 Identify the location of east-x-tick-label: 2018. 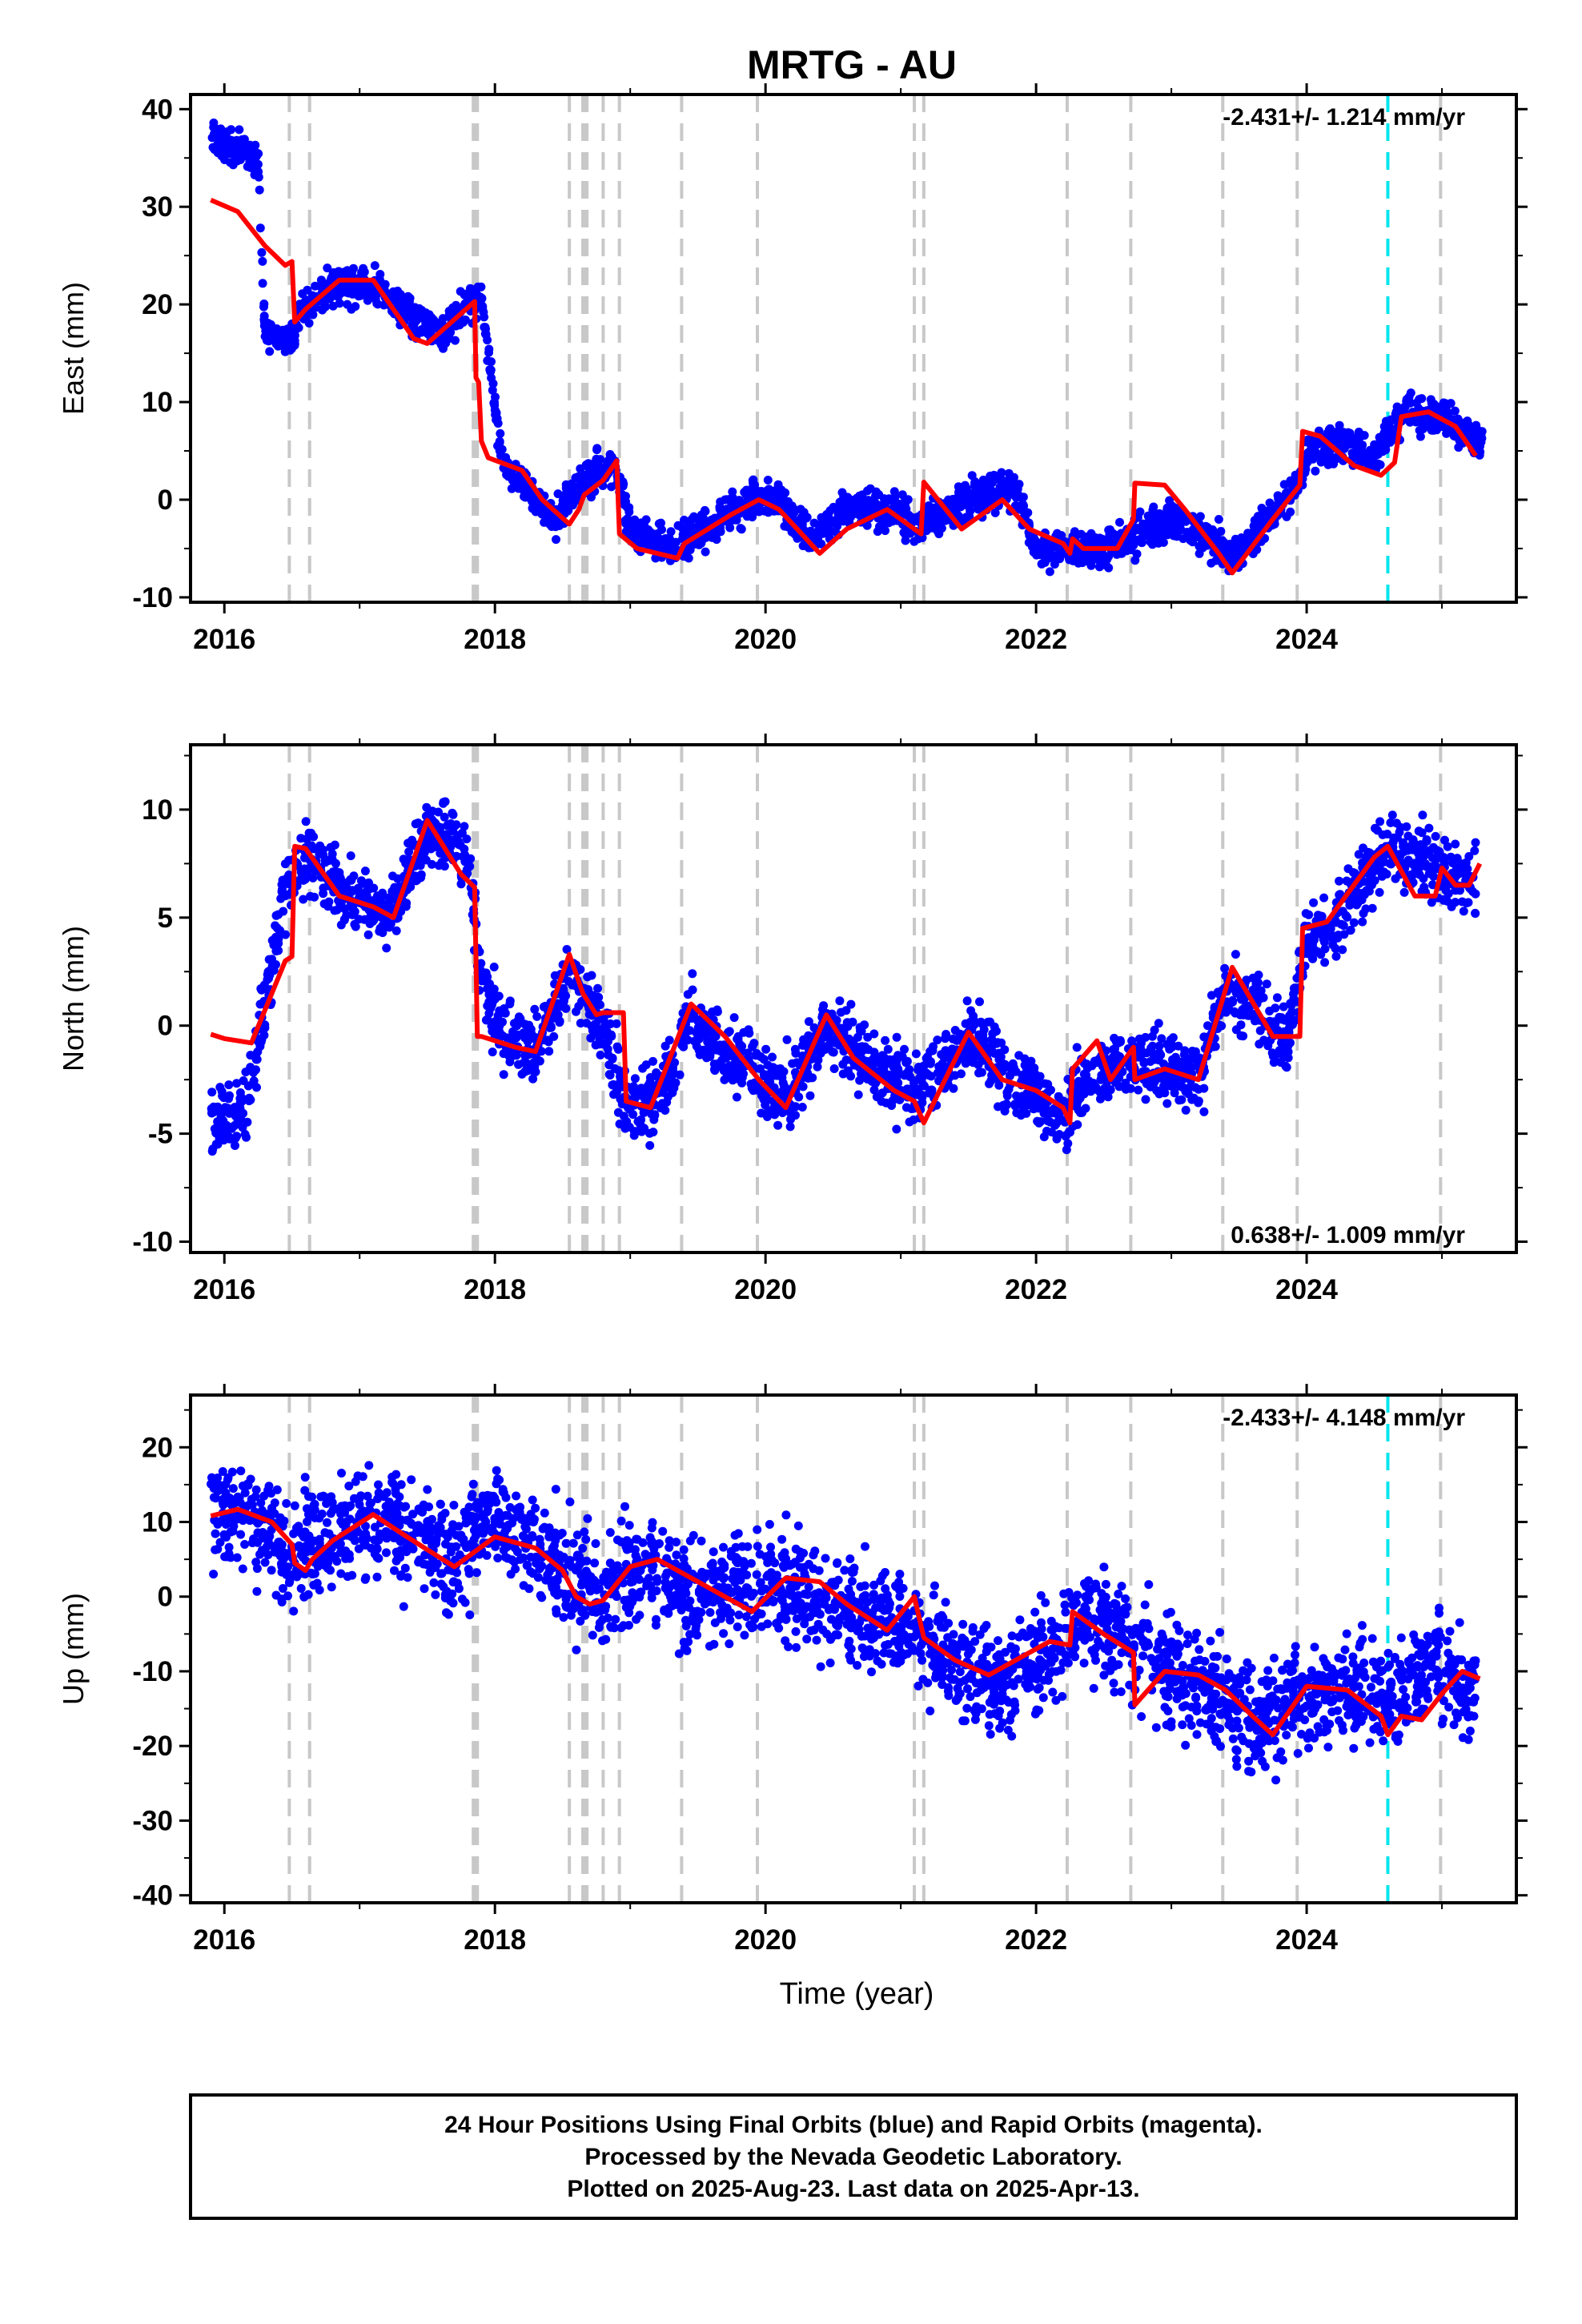
(495, 639).